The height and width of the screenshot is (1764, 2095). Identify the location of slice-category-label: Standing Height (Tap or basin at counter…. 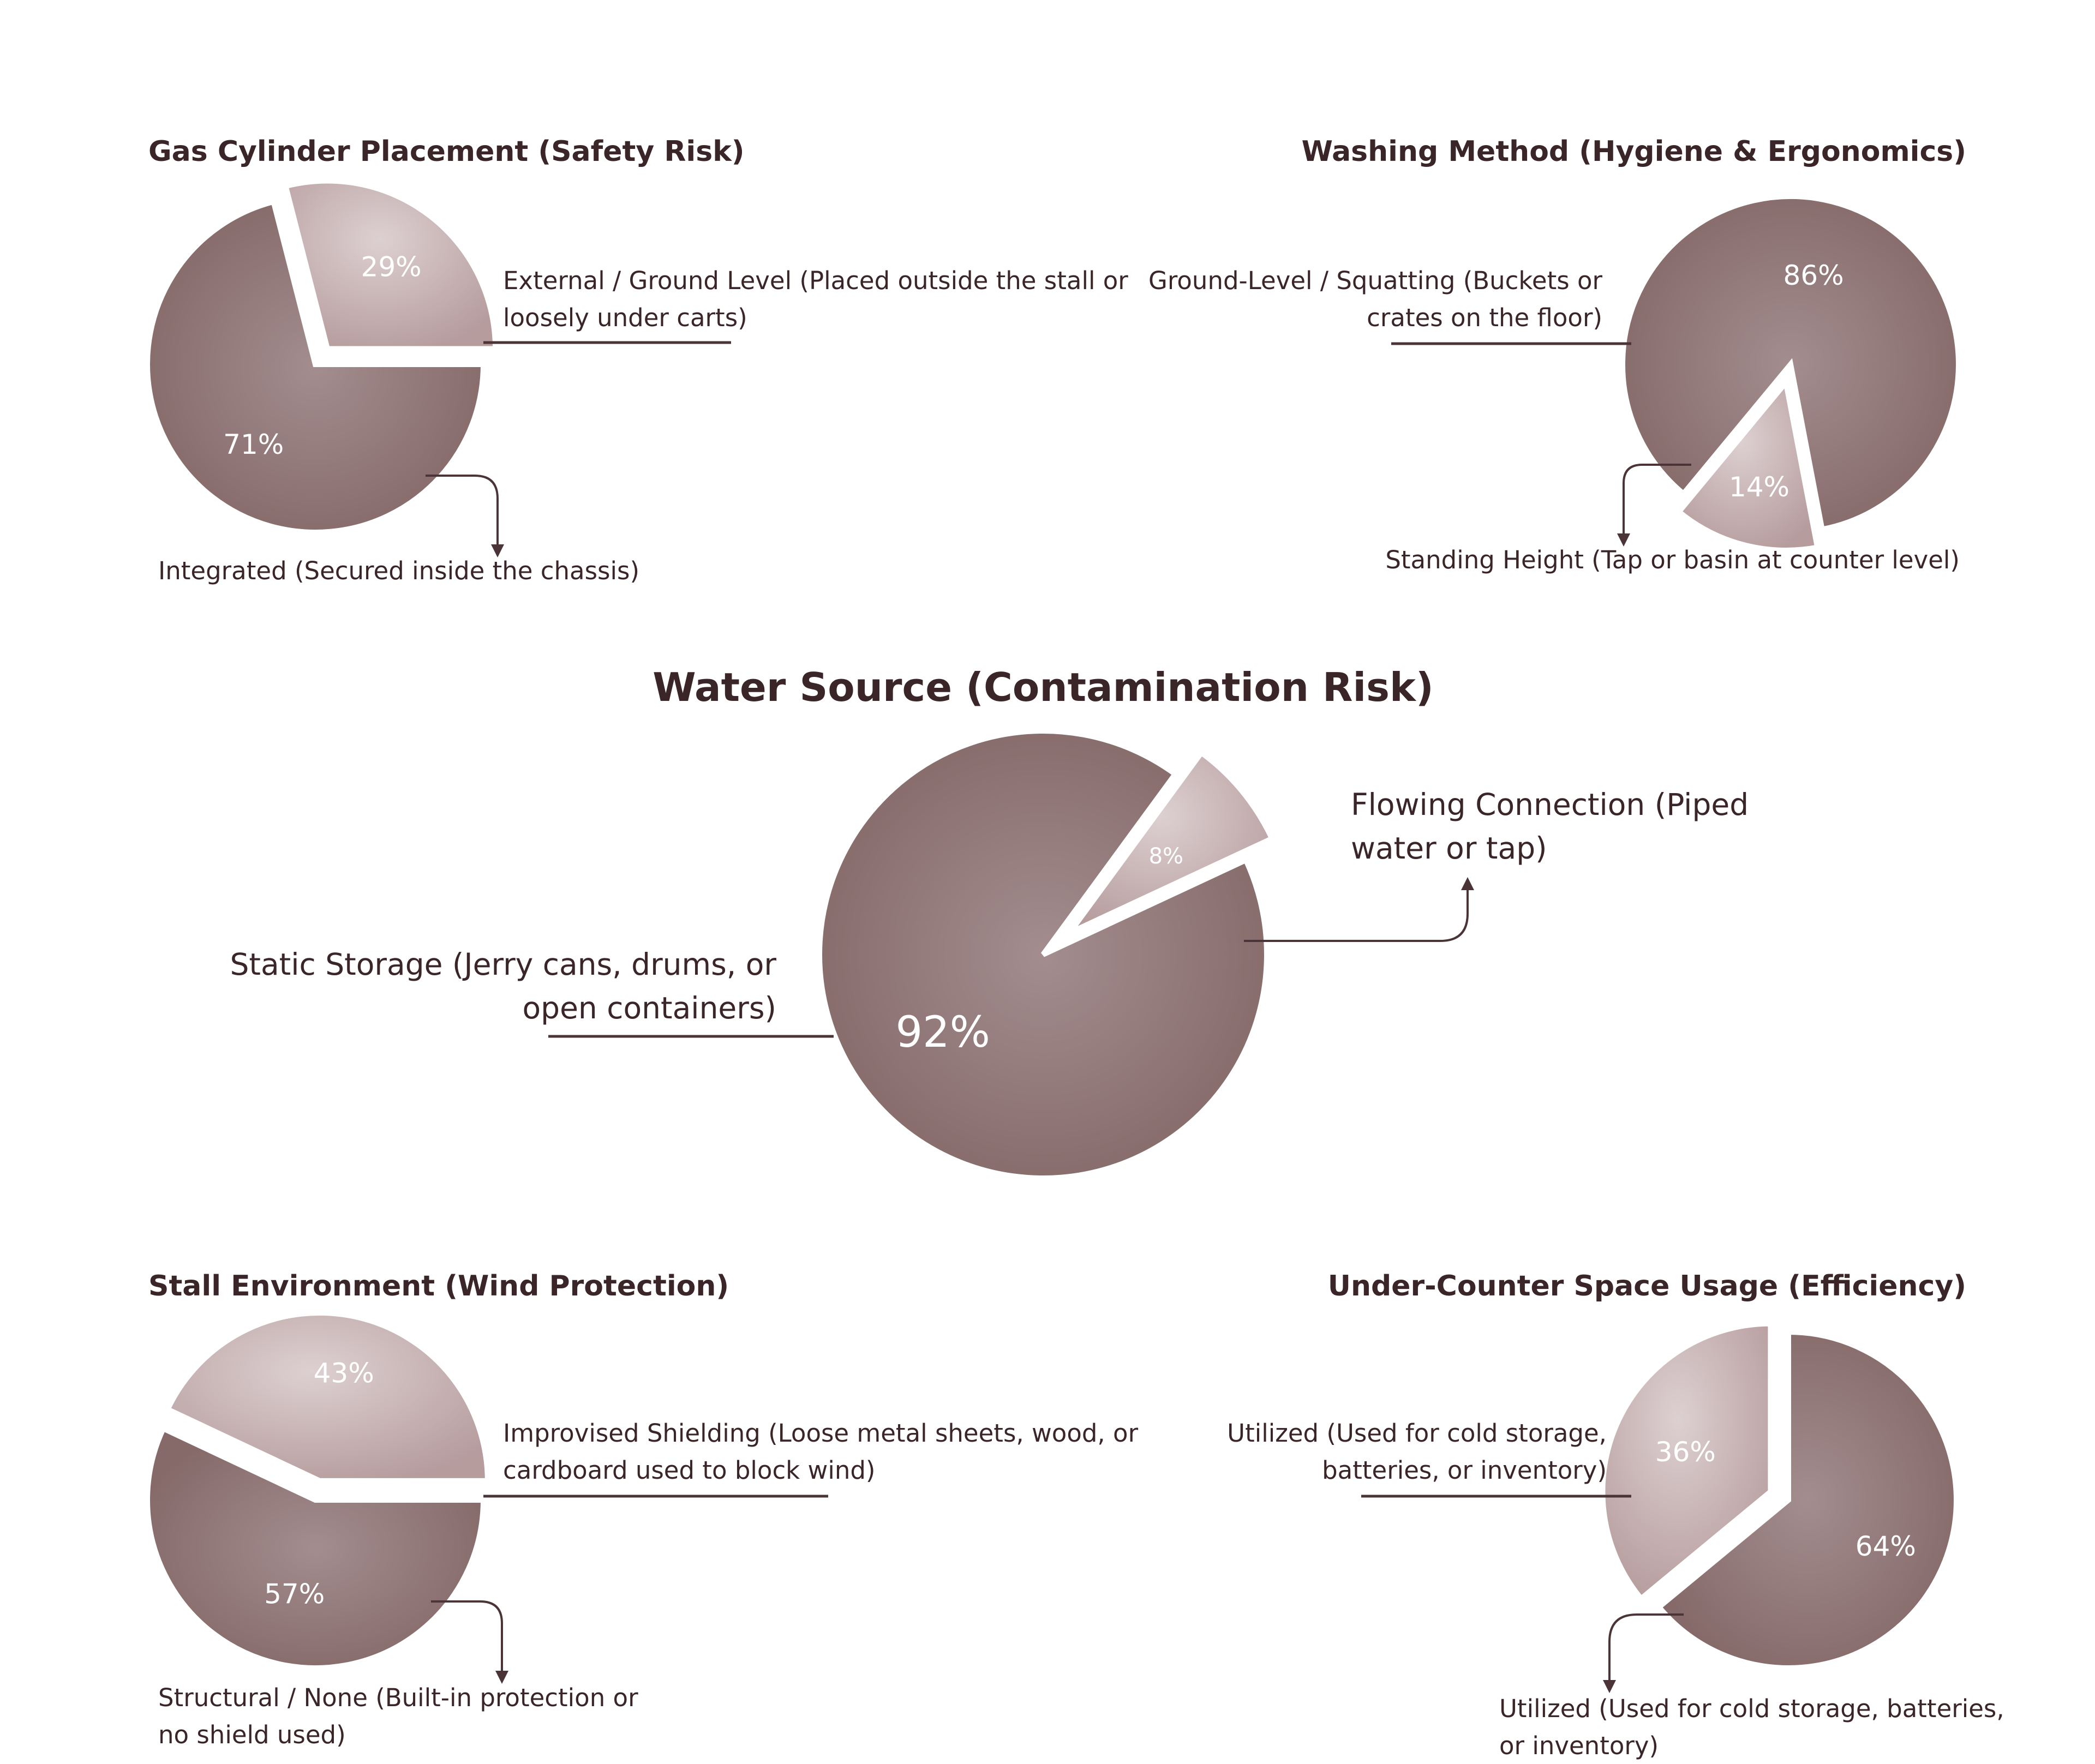
(1672, 559).